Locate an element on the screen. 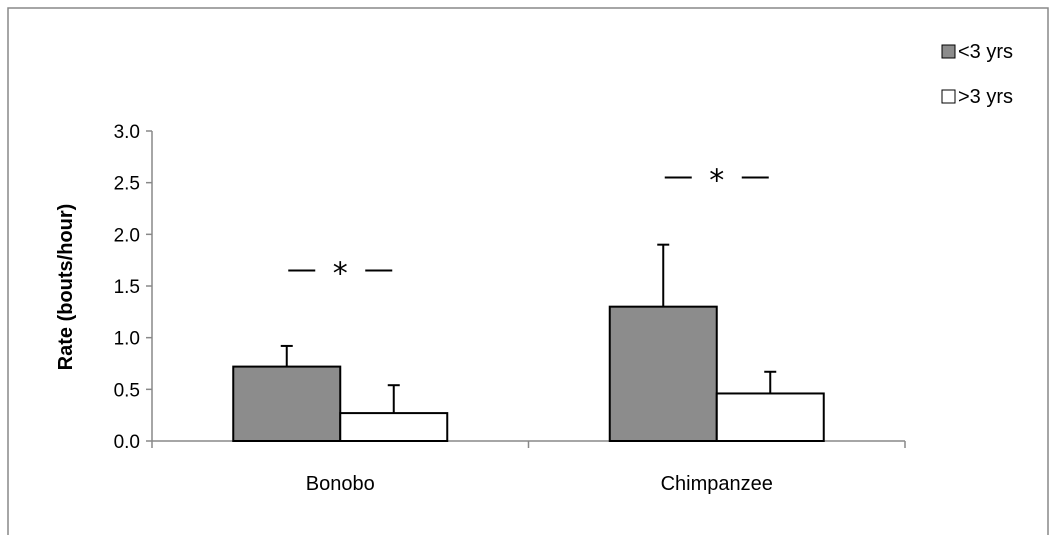 The height and width of the screenshot is (535, 1052). y-tick-label: 0.5 is located at coordinates (127, 390).